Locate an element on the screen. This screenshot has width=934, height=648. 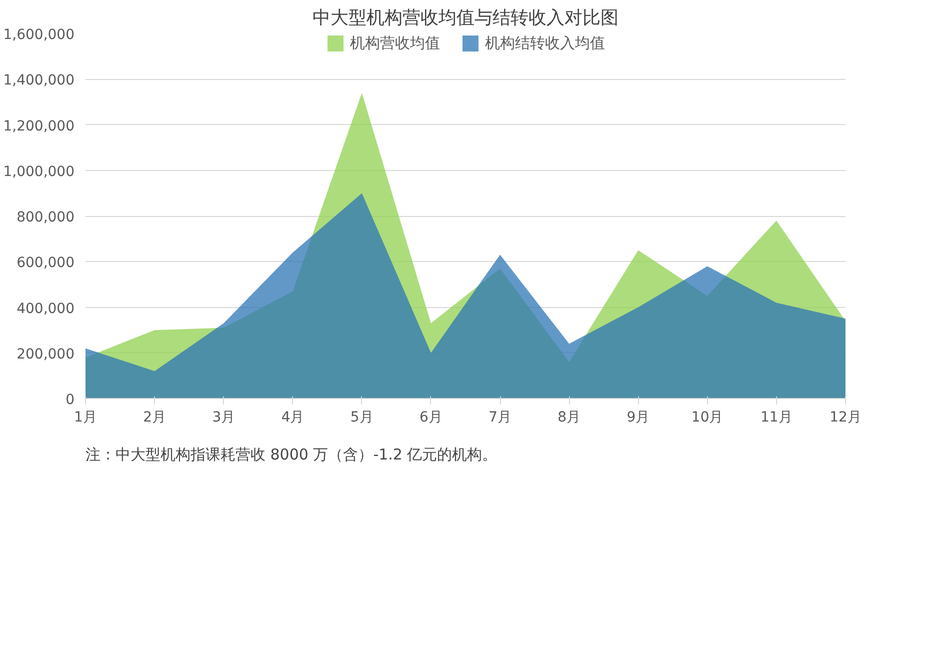
y-tick-label: 600,000 is located at coordinates (45, 263).